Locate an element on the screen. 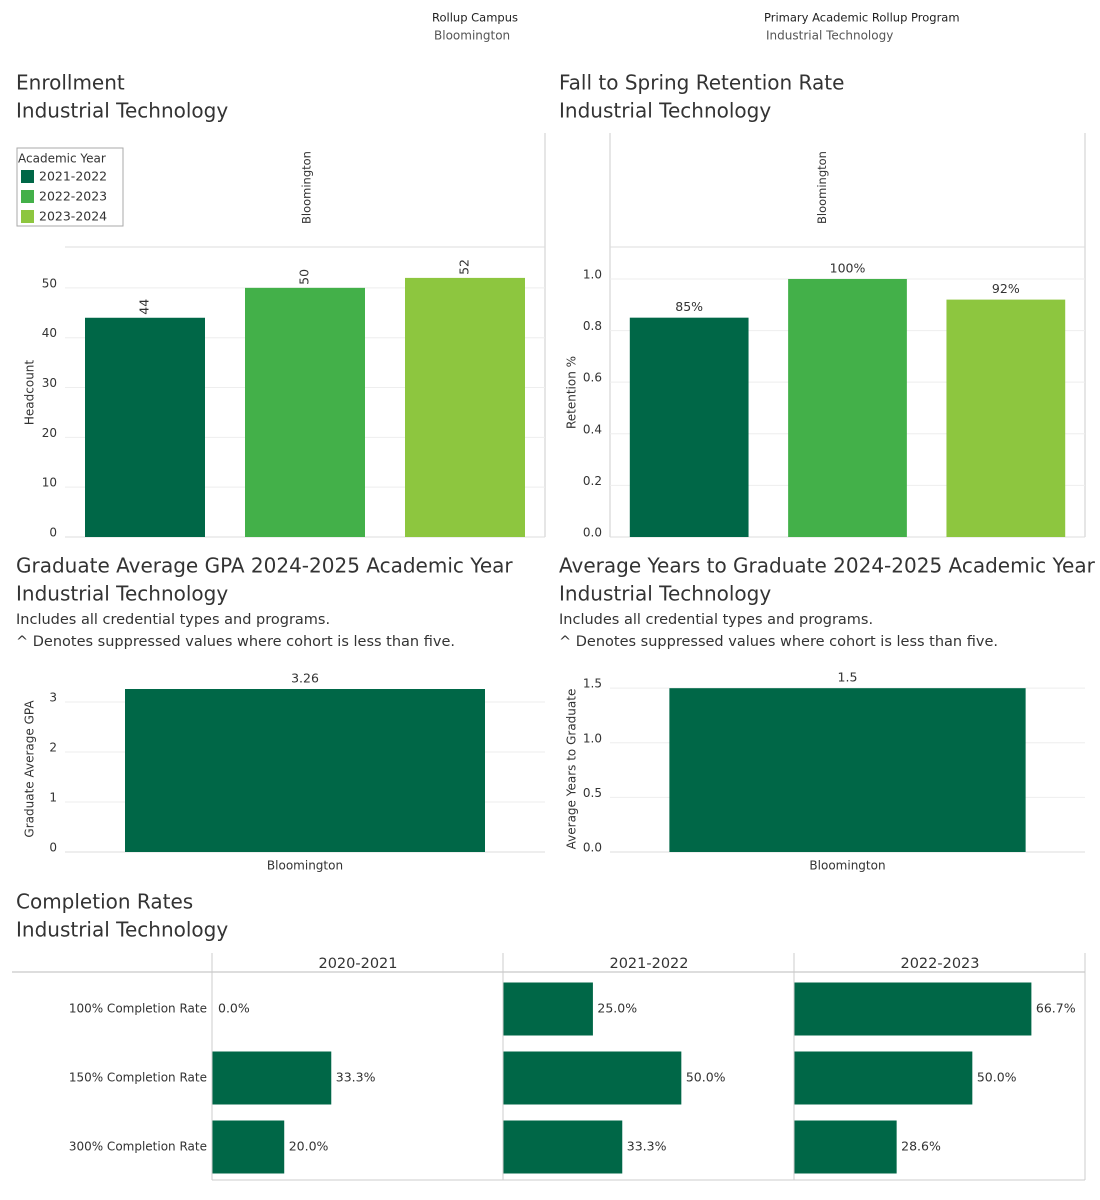 Image resolution: width=1100 pixels, height=1200 pixels. y-tick-label: 30 is located at coordinates (49, 383).